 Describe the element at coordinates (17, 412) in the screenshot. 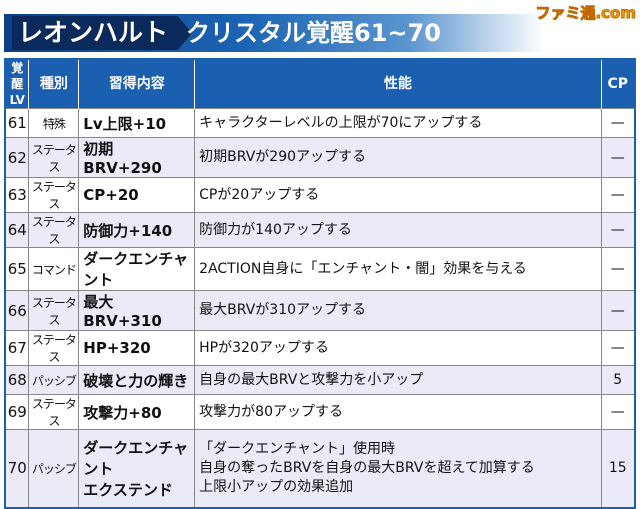

I see `cell-lv: 69` at that location.